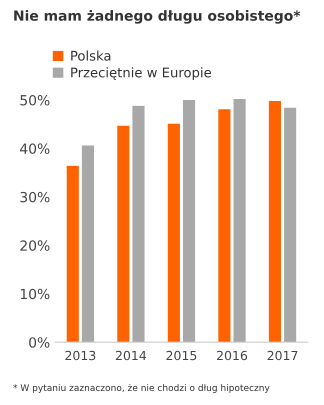 This screenshot has width=324, height=405. Describe the element at coordinates (80, 355) in the screenshot. I see `x-tick-label: 2013` at that location.